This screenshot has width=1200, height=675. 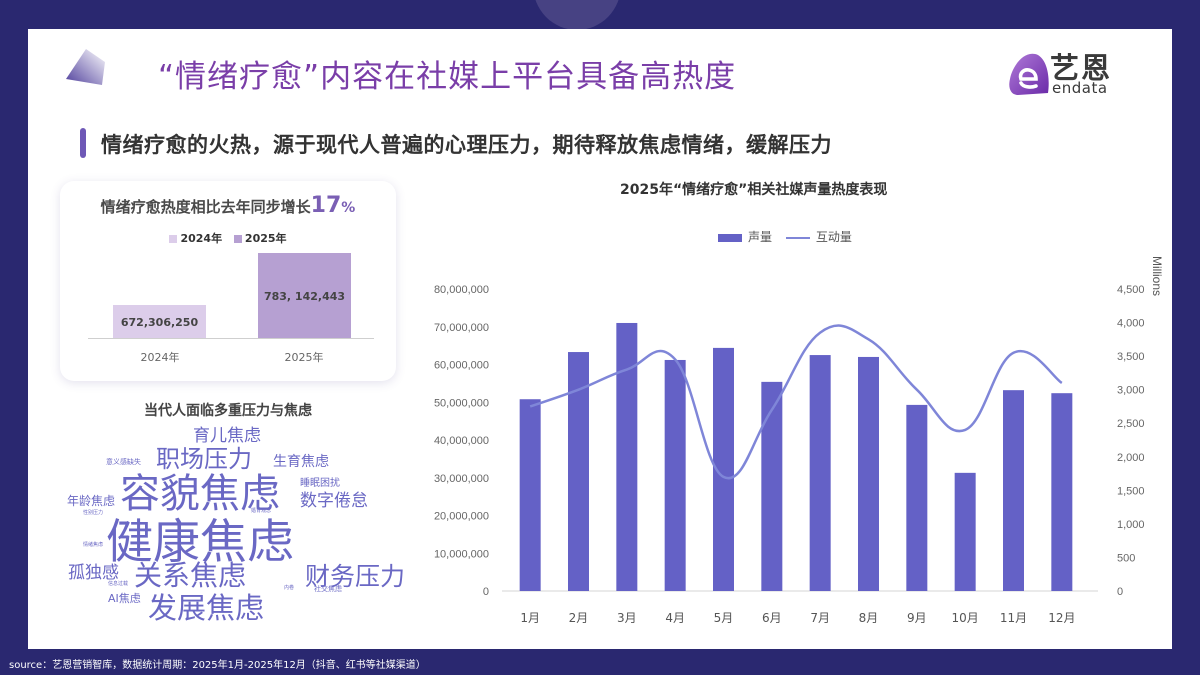 I want to click on y-right-axis-label: Millions, so click(x=1157, y=276).